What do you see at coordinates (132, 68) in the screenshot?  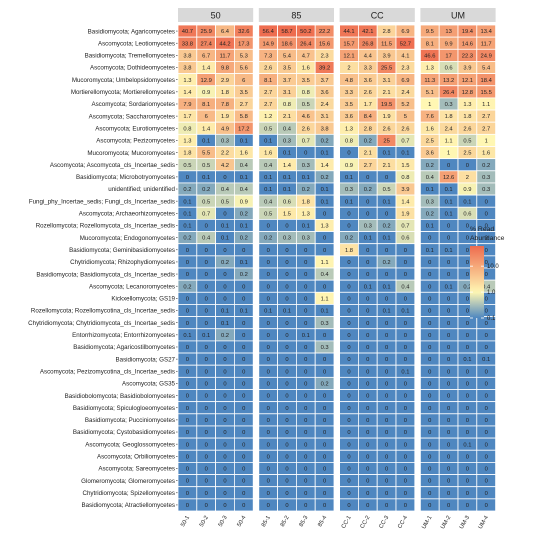 I see `row-label: Ascomycota; Dothideomycetes` at bounding box center [132, 68].